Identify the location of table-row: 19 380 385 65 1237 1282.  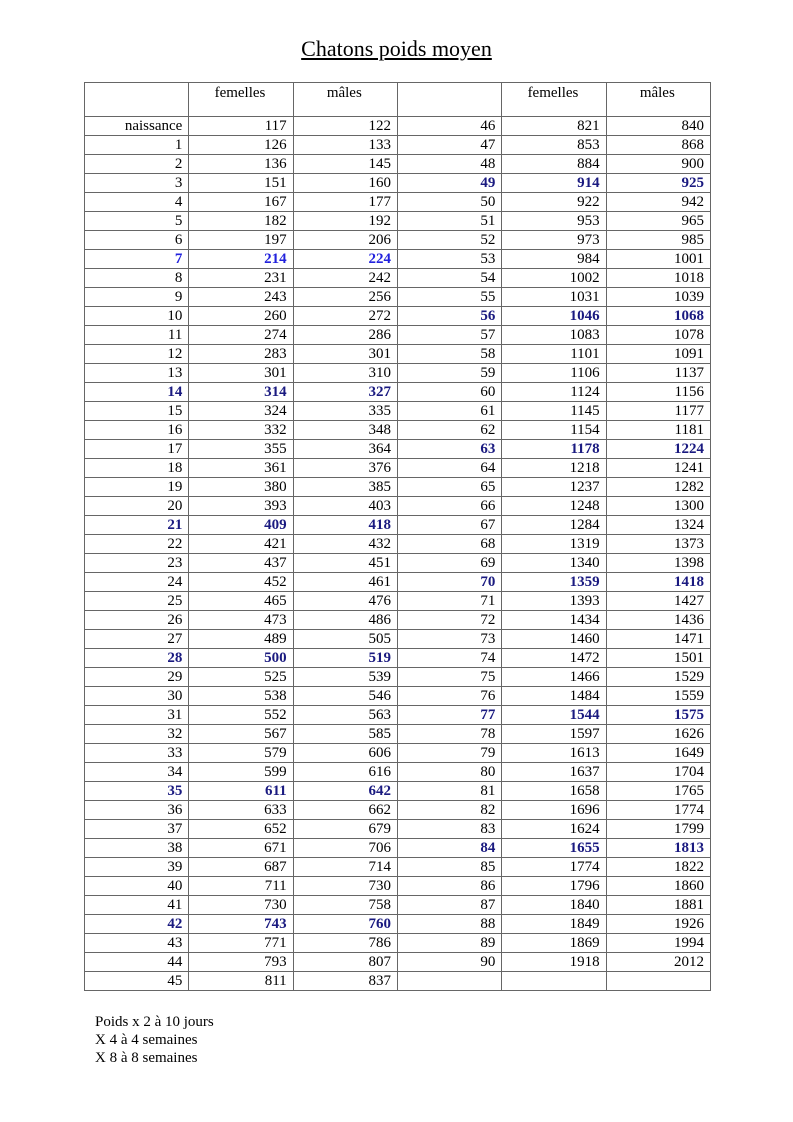
(397, 487).